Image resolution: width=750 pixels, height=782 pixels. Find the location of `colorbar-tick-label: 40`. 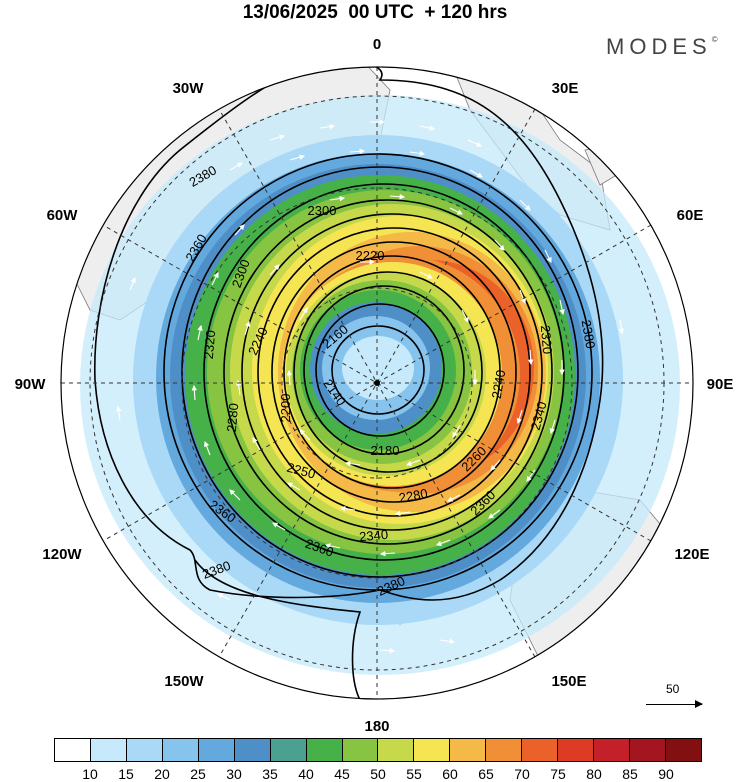

colorbar-tick-label: 40 is located at coordinates (306, 774).